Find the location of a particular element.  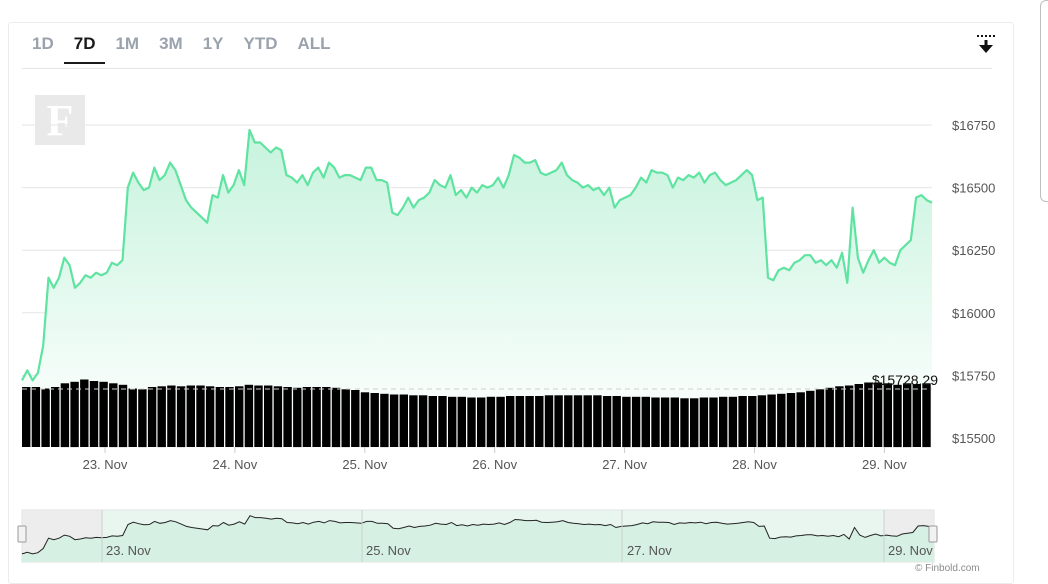

tab-1d: 1D is located at coordinates (43, 43).